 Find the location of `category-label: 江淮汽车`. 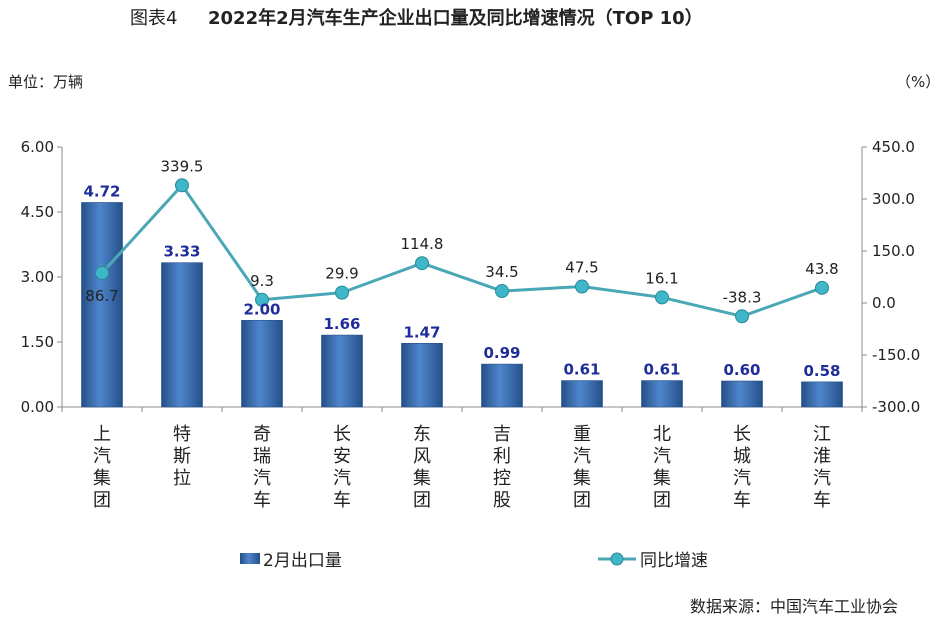

category-label: 江淮汽车 is located at coordinates (822, 467).